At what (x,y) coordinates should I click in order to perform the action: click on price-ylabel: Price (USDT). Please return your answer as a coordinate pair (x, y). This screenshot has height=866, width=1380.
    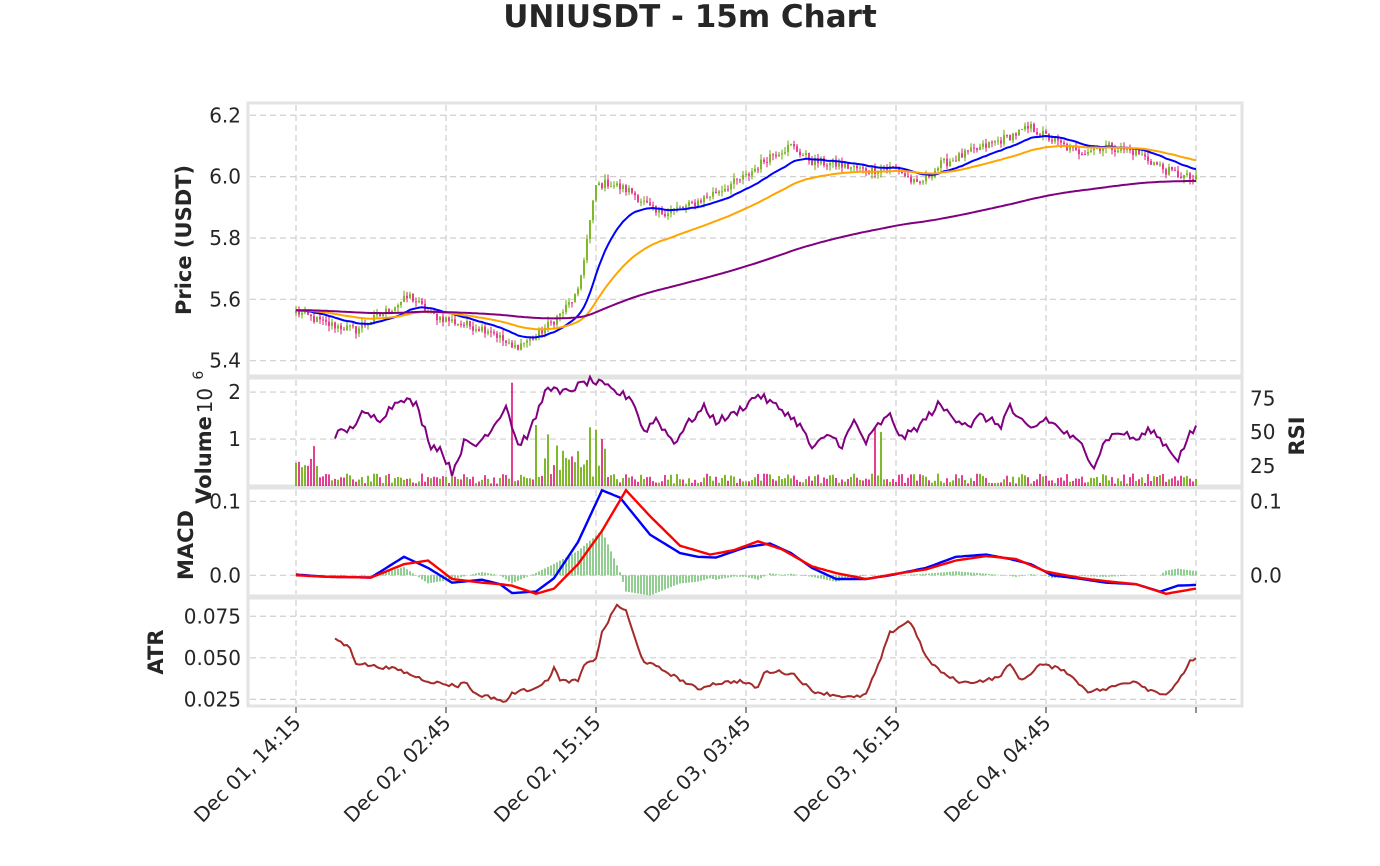
    Looking at the image, I should click on (184, 240).